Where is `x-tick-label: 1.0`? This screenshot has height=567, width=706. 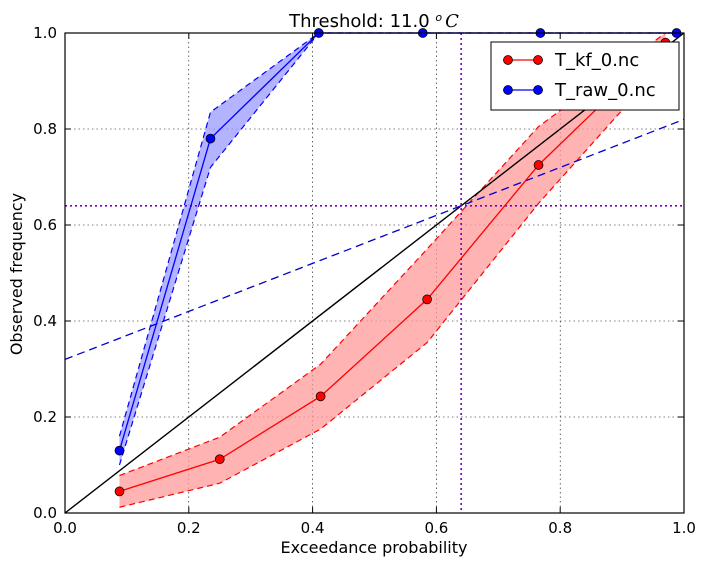 x-tick-label: 1.0 is located at coordinates (684, 528).